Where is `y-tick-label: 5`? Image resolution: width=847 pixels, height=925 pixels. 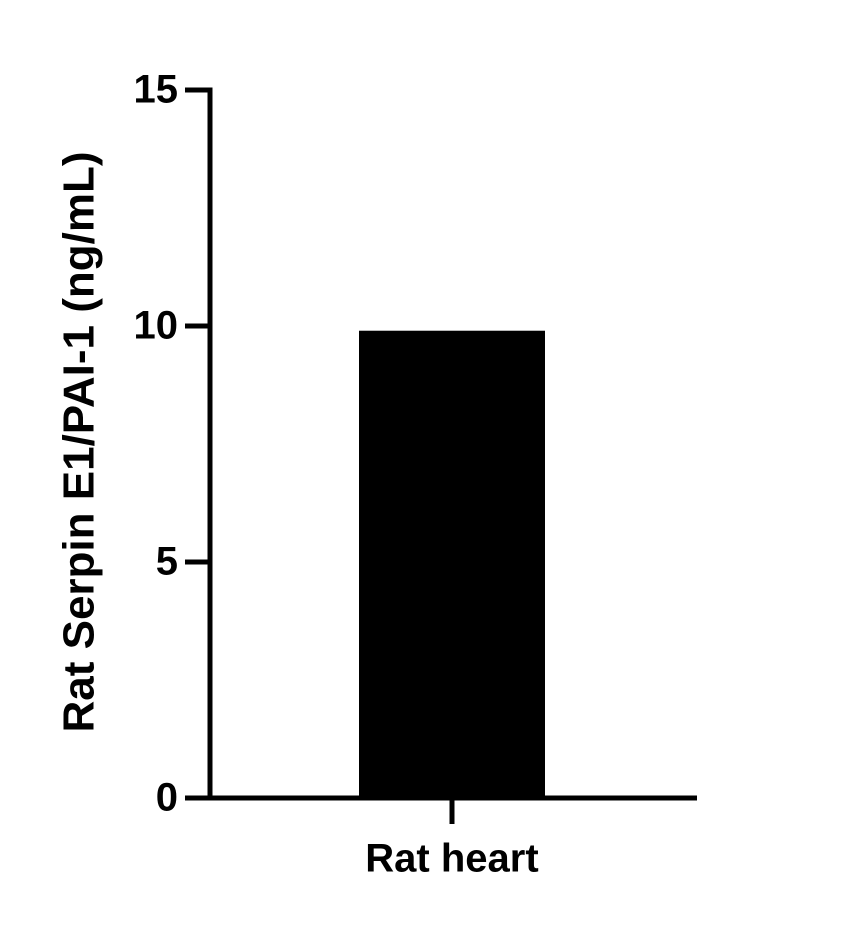 y-tick-label: 5 is located at coordinates (167, 562).